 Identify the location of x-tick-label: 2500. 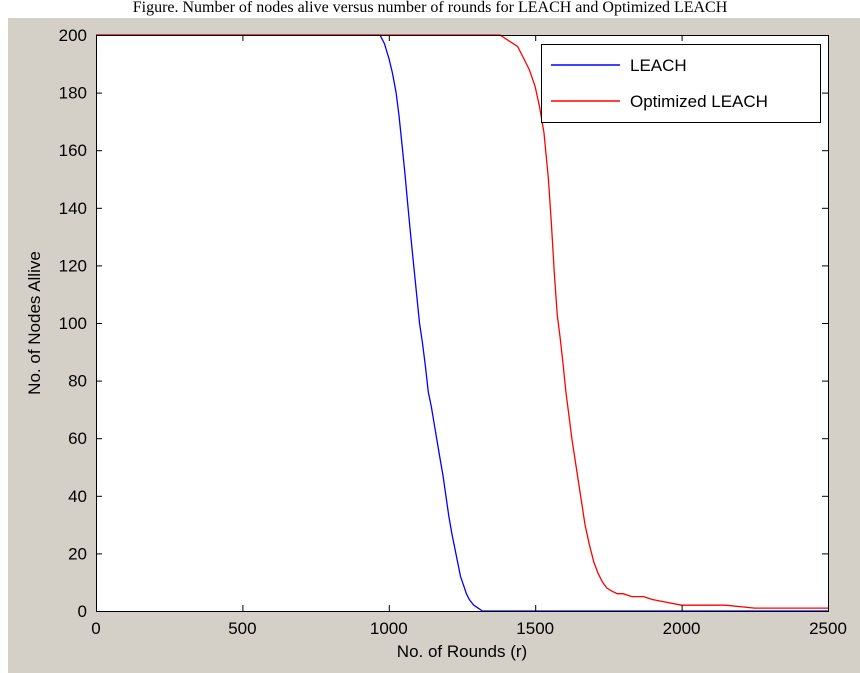
(828, 628).